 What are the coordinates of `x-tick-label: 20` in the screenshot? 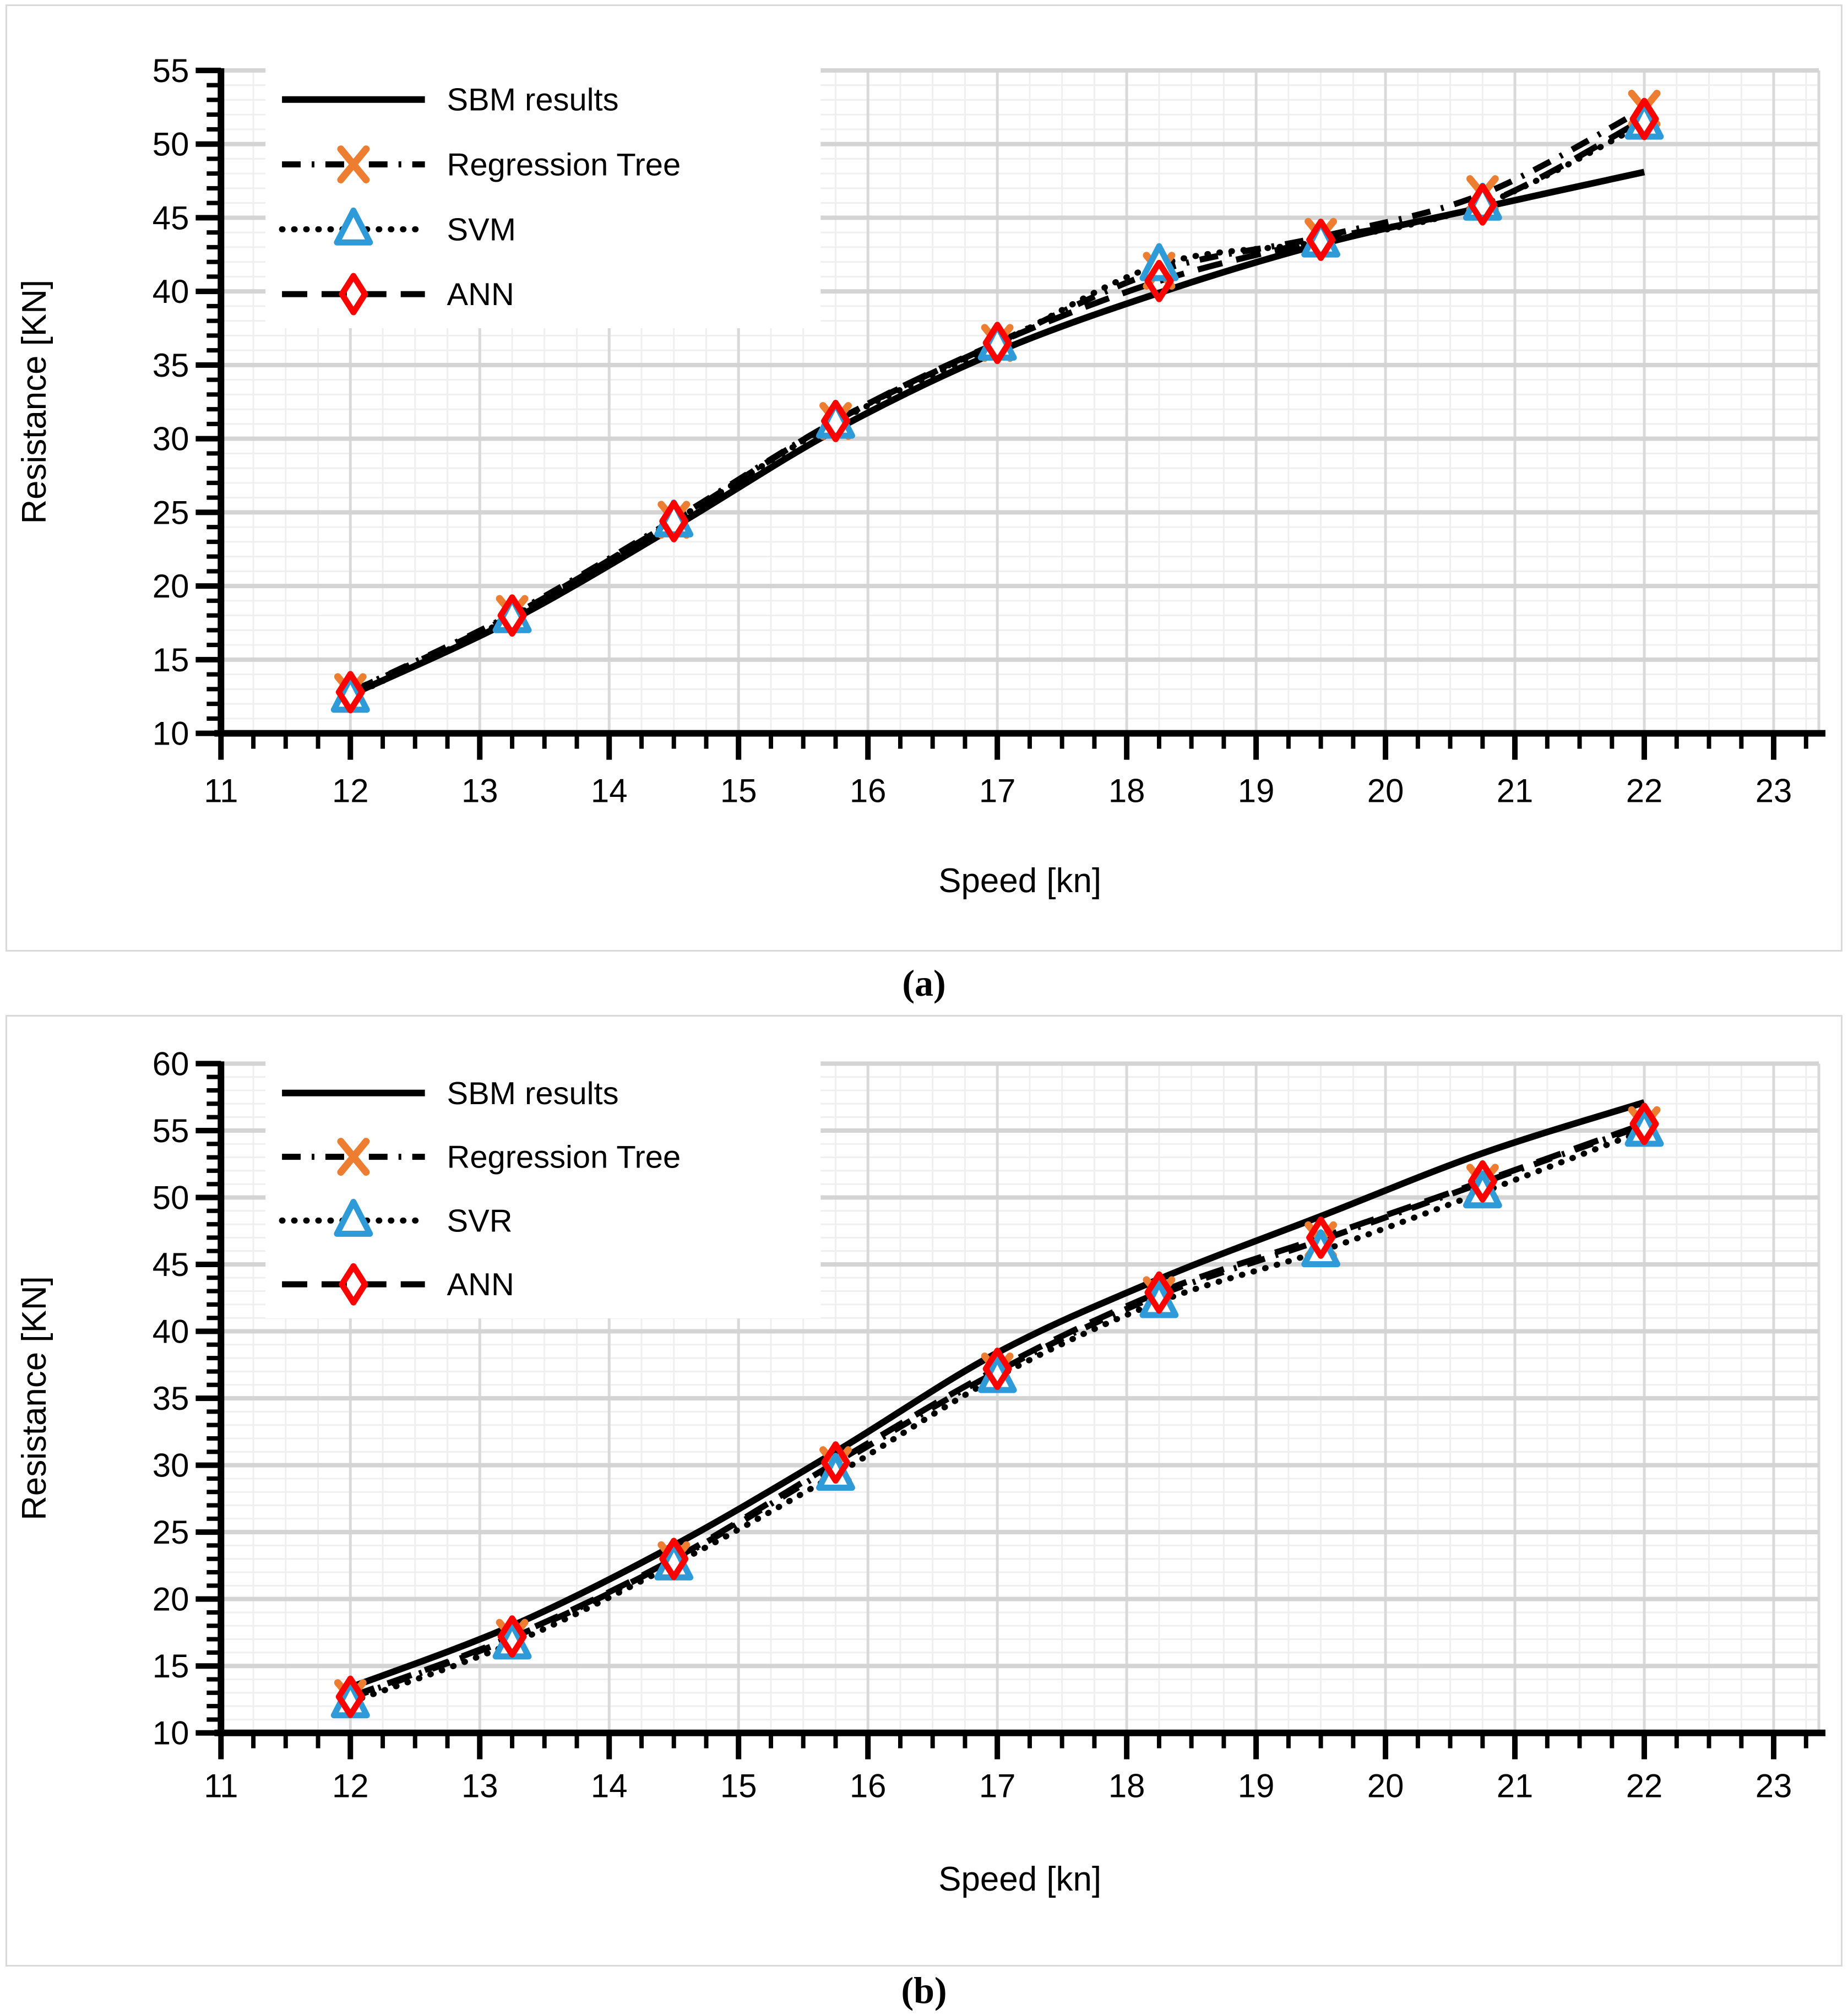 It's located at (1386, 1785).